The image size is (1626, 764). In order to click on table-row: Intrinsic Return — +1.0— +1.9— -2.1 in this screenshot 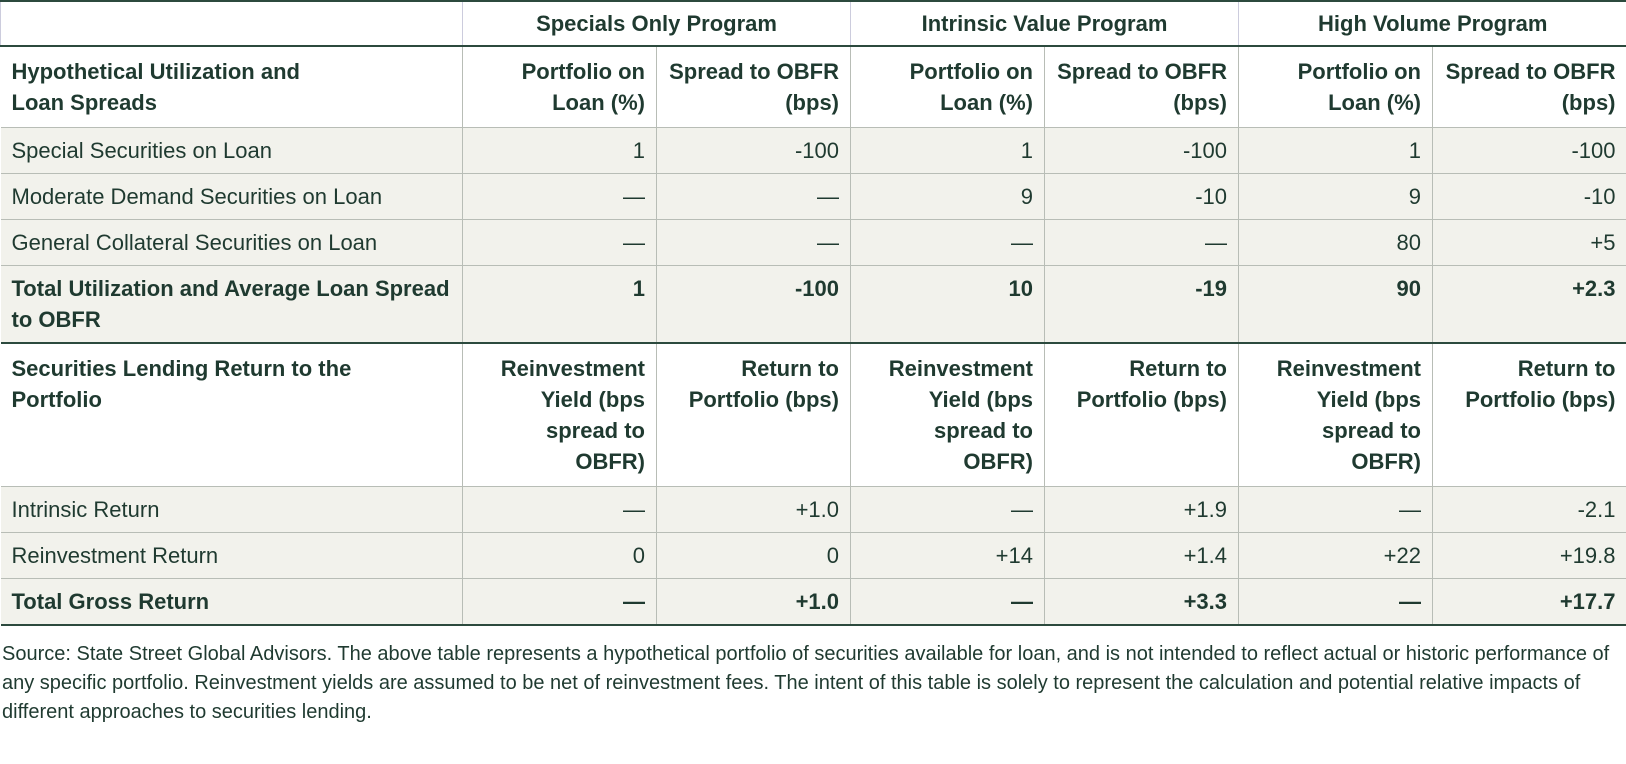, I will do `click(813, 509)`.